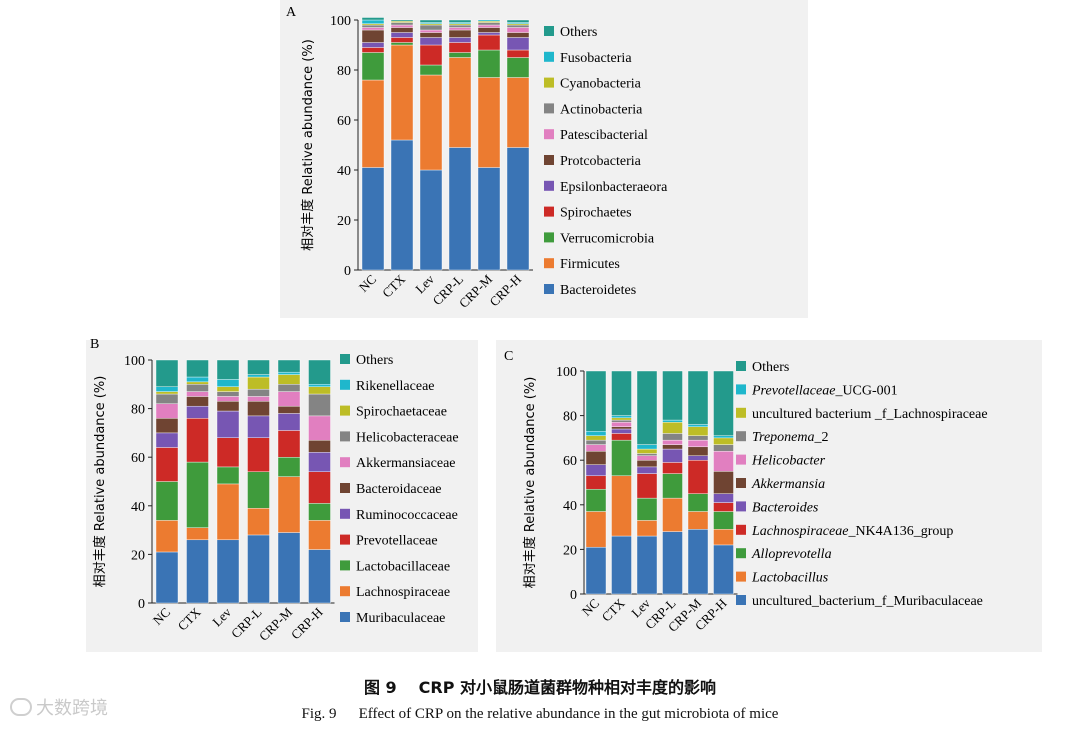 The height and width of the screenshot is (729, 1080). I want to click on bar-a-crp-m-actinobacteria, so click(489, 24).